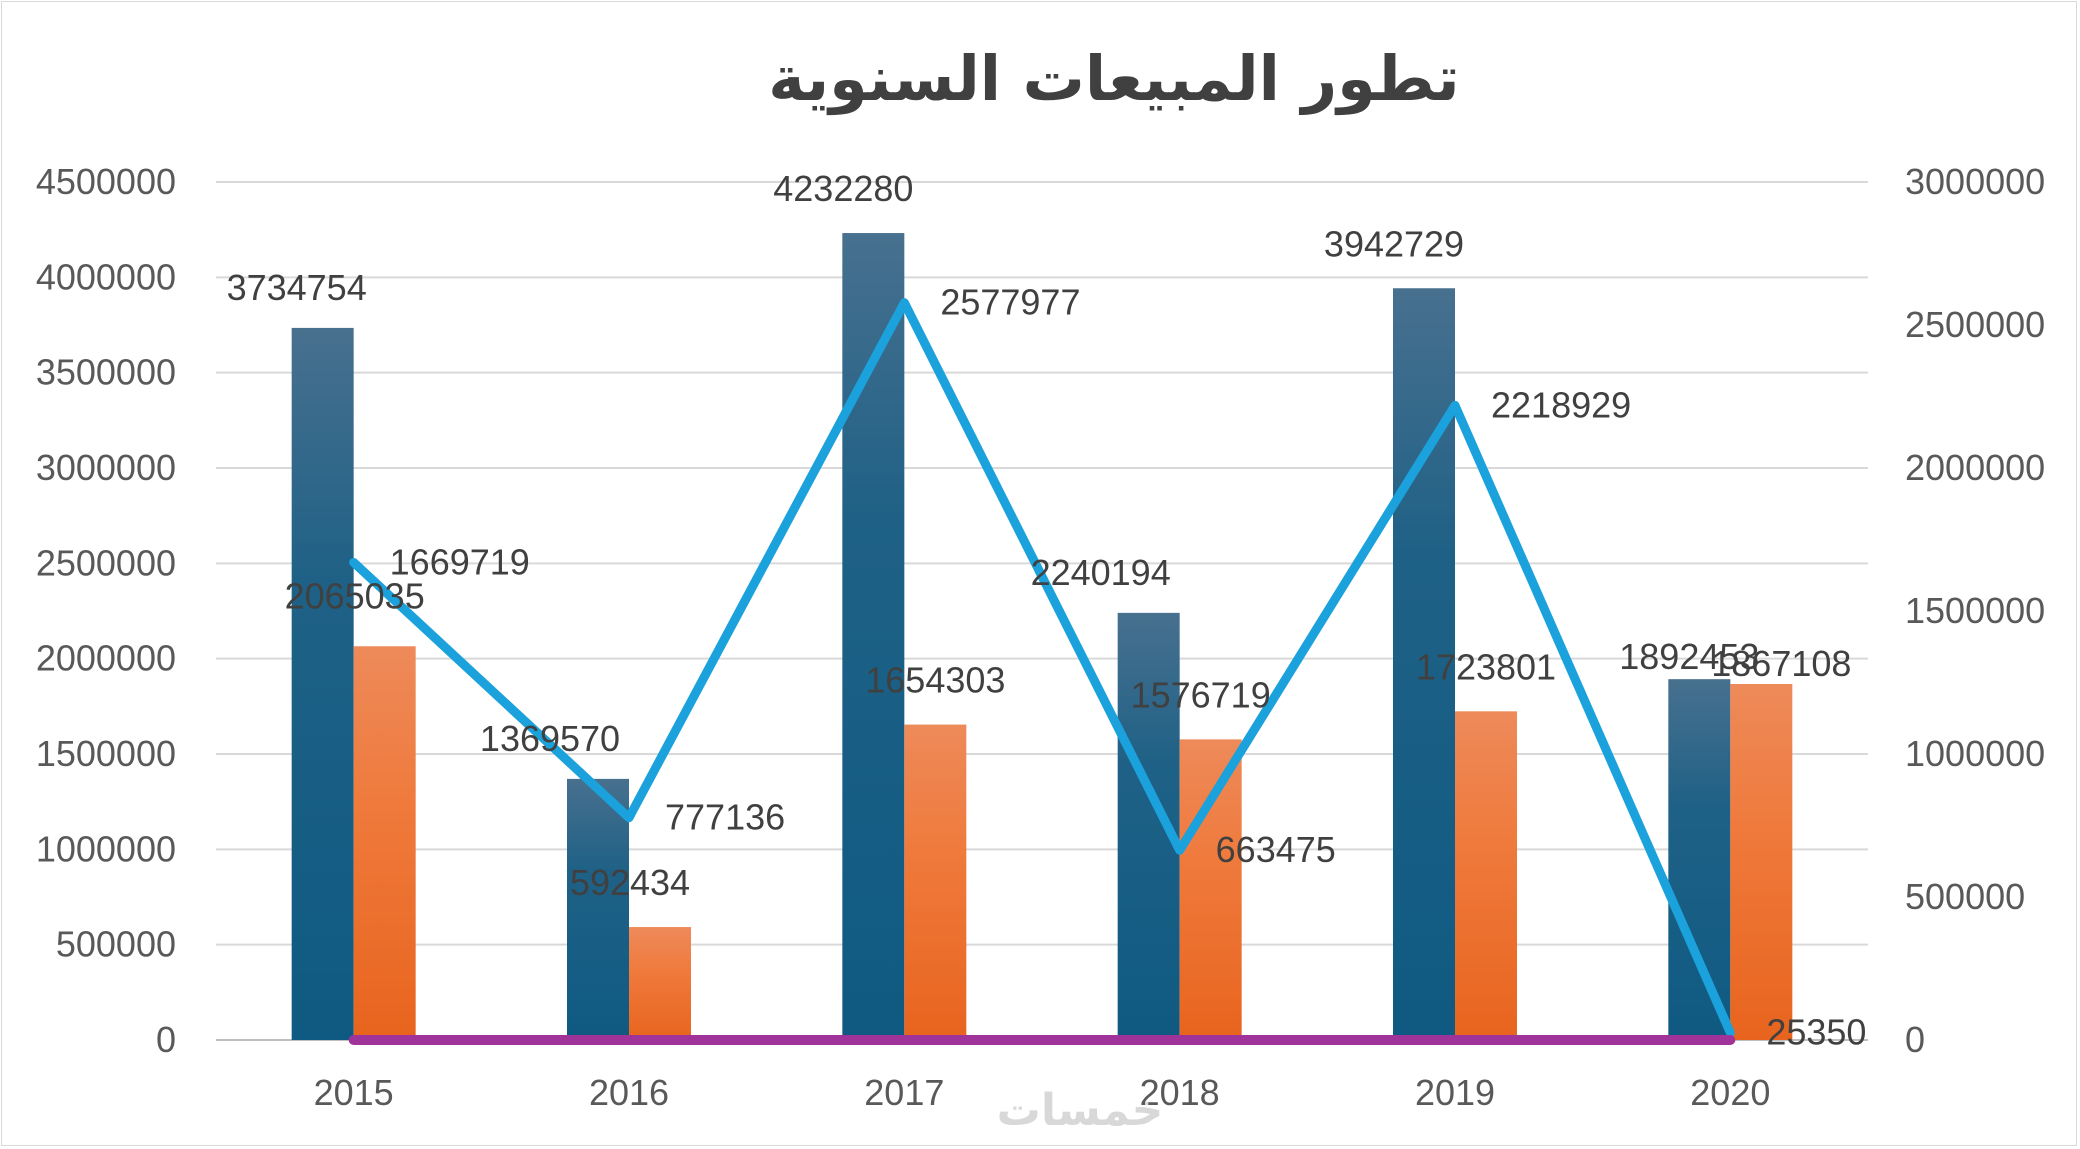 Image resolution: width=2080 pixels, height=1149 pixels. Describe the element at coordinates (1915, 1039) in the screenshot. I see `y-right-tick-label: 0` at that location.